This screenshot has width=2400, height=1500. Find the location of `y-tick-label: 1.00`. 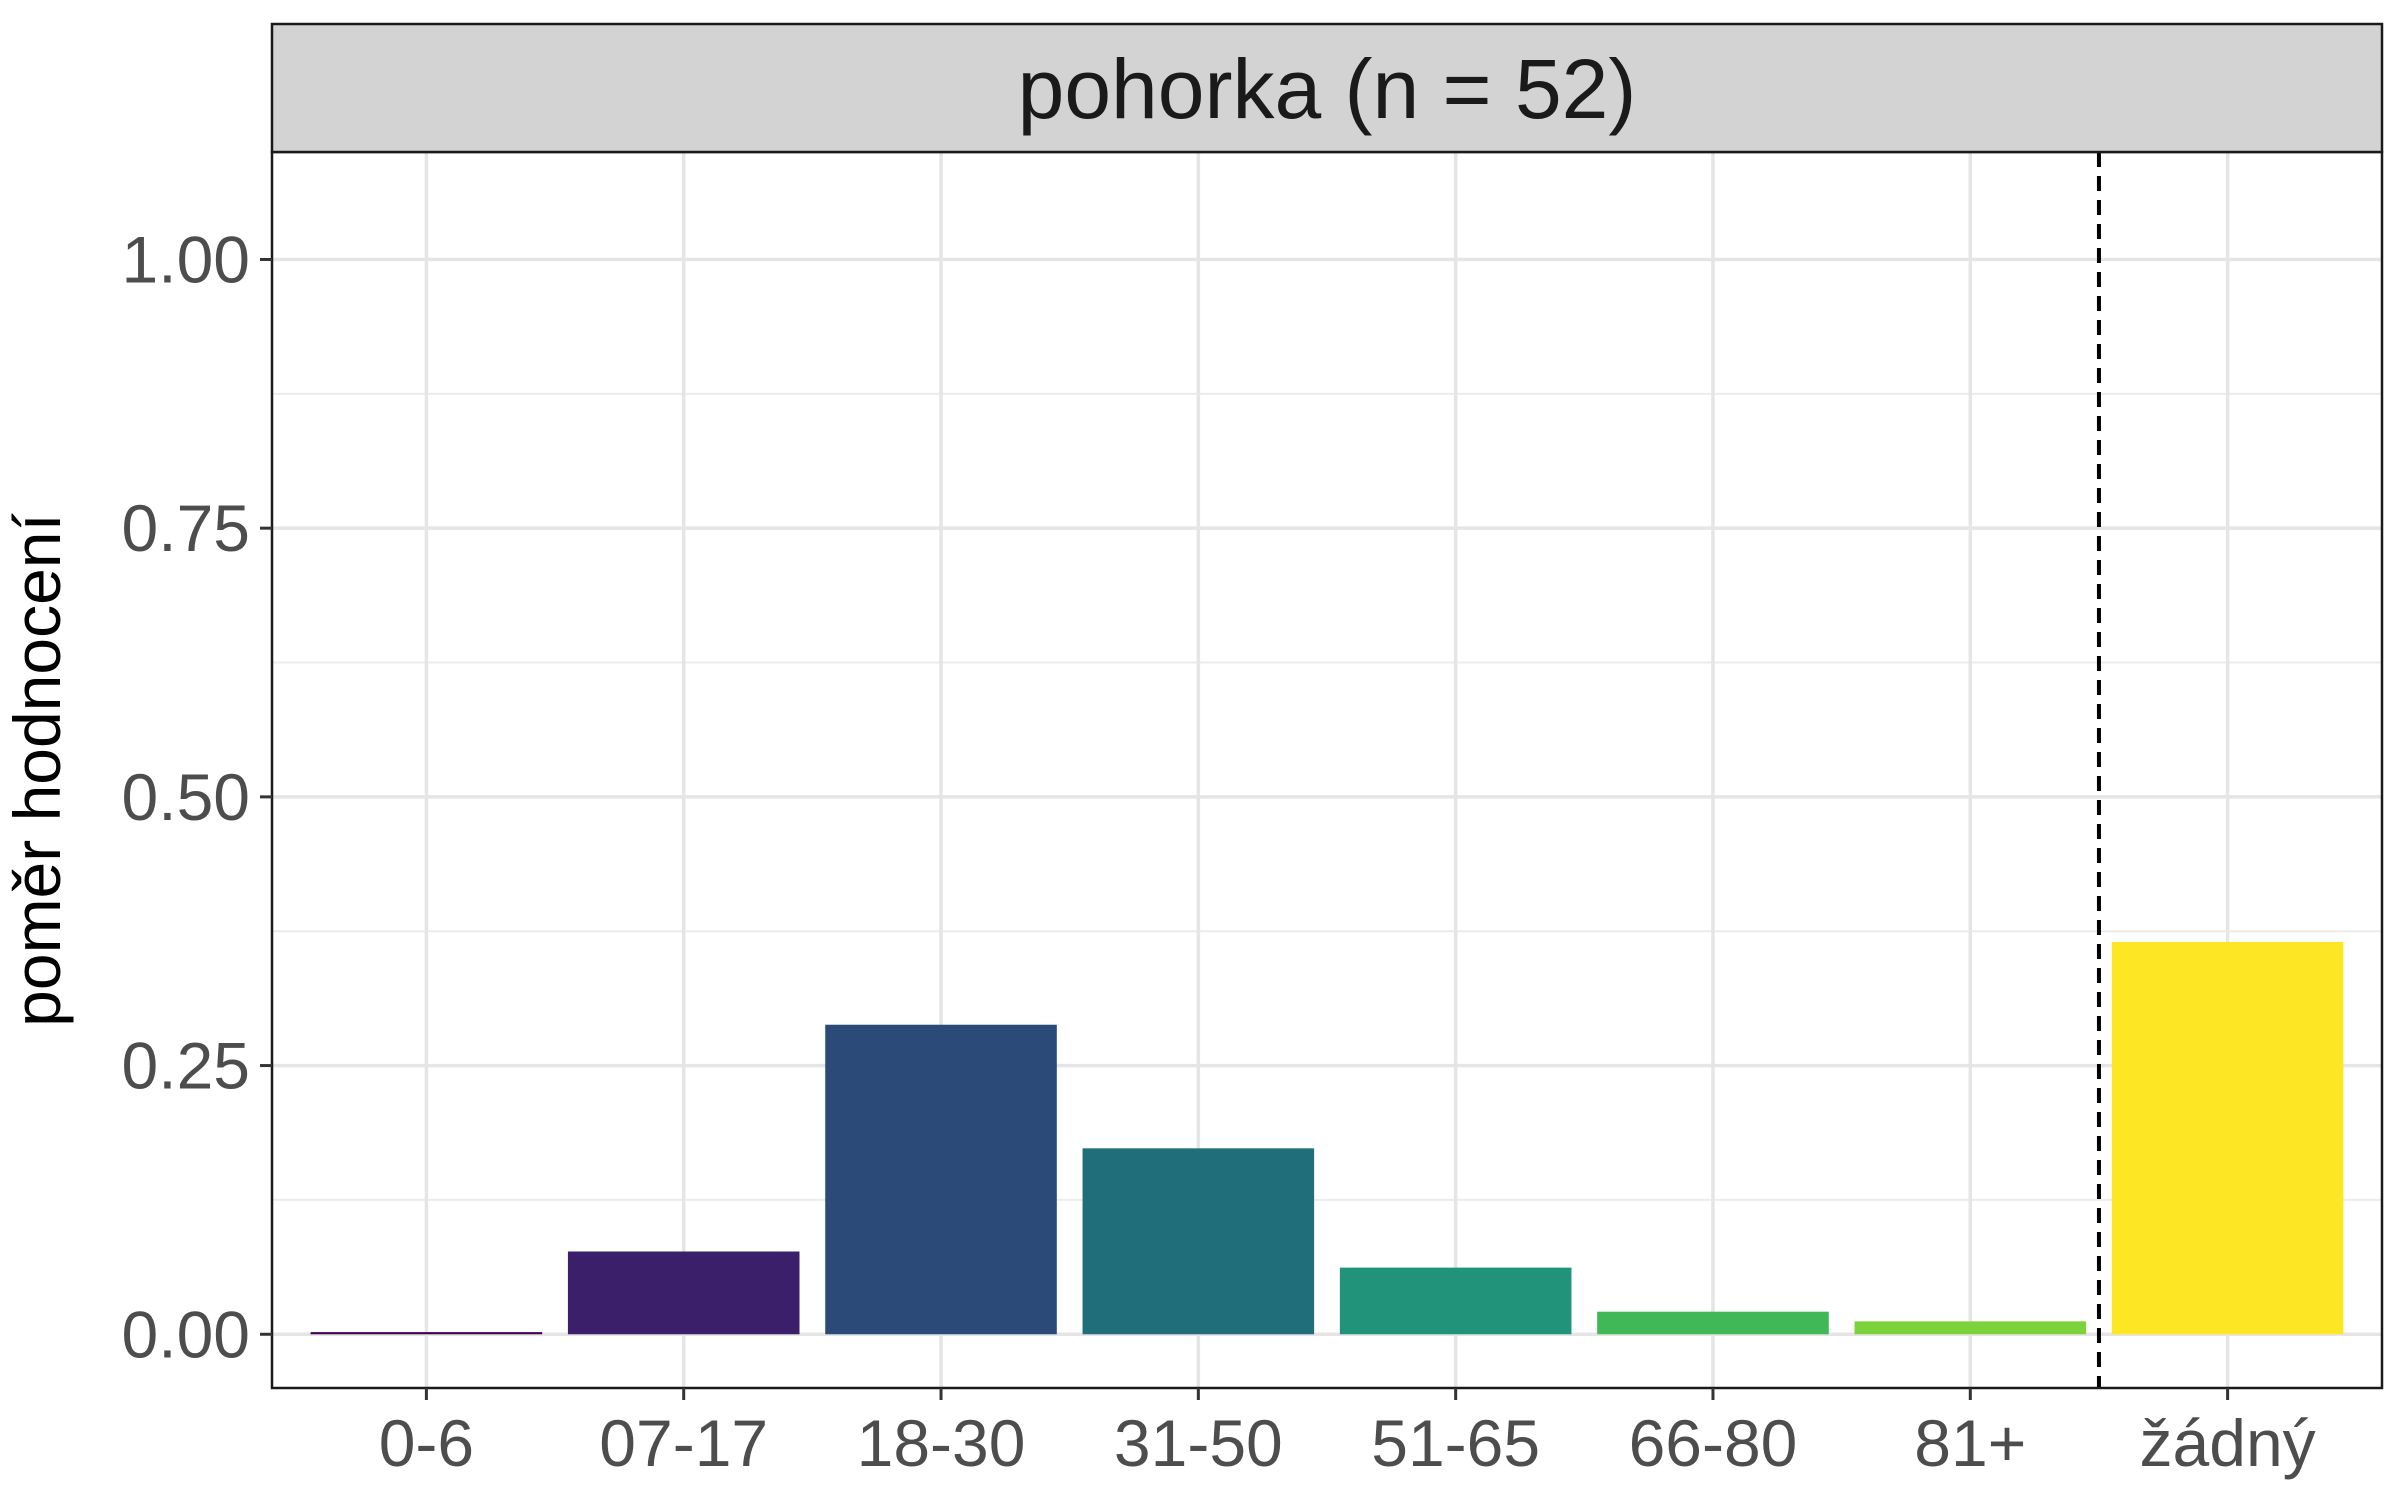

y-tick-label: 1.00 is located at coordinates (186, 259).